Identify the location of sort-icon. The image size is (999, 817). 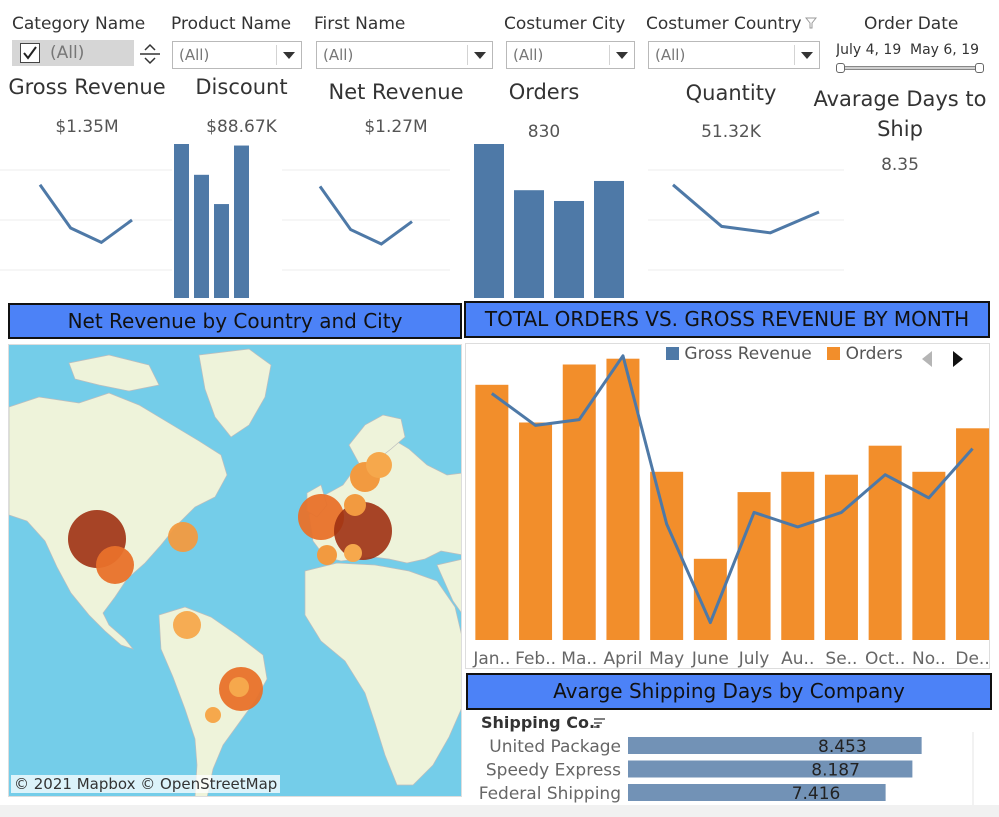
(599, 723).